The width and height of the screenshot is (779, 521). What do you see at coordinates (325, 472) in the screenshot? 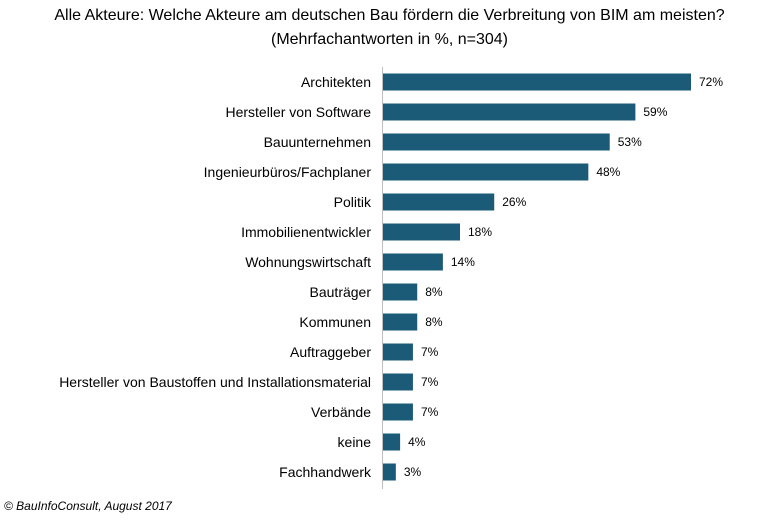
I see `category-label: Fachhandwerk` at bounding box center [325, 472].